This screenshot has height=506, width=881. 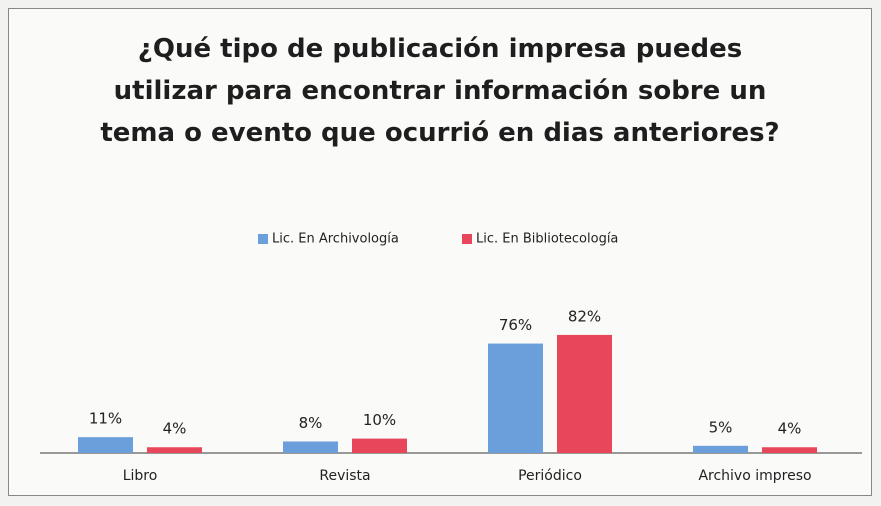 I want to click on x-tick-label: Periódico, so click(x=550, y=476).